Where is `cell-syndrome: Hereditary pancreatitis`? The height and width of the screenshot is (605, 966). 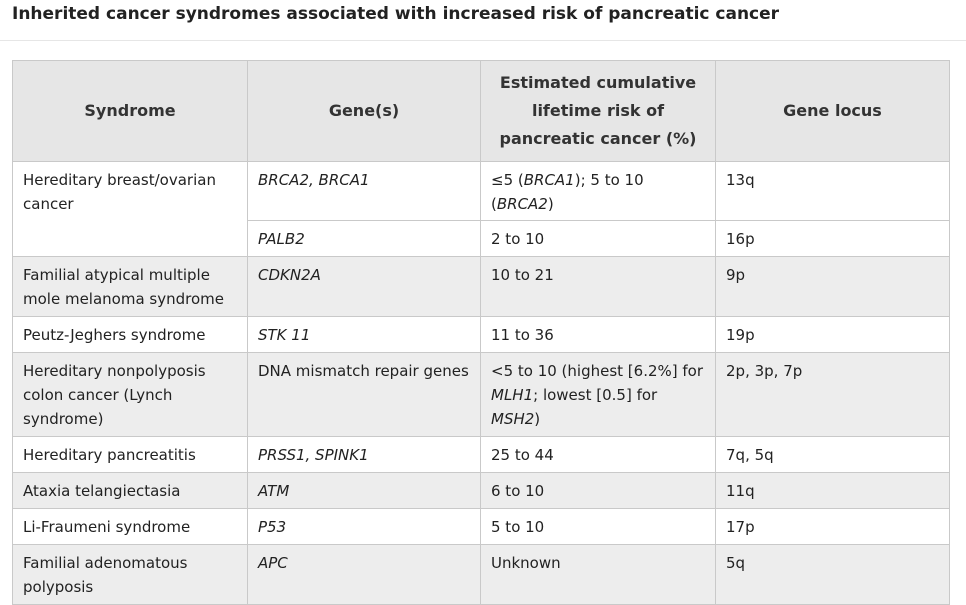
cell-syndrome: Hereditary pancreatitis is located at coordinates (130, 454).